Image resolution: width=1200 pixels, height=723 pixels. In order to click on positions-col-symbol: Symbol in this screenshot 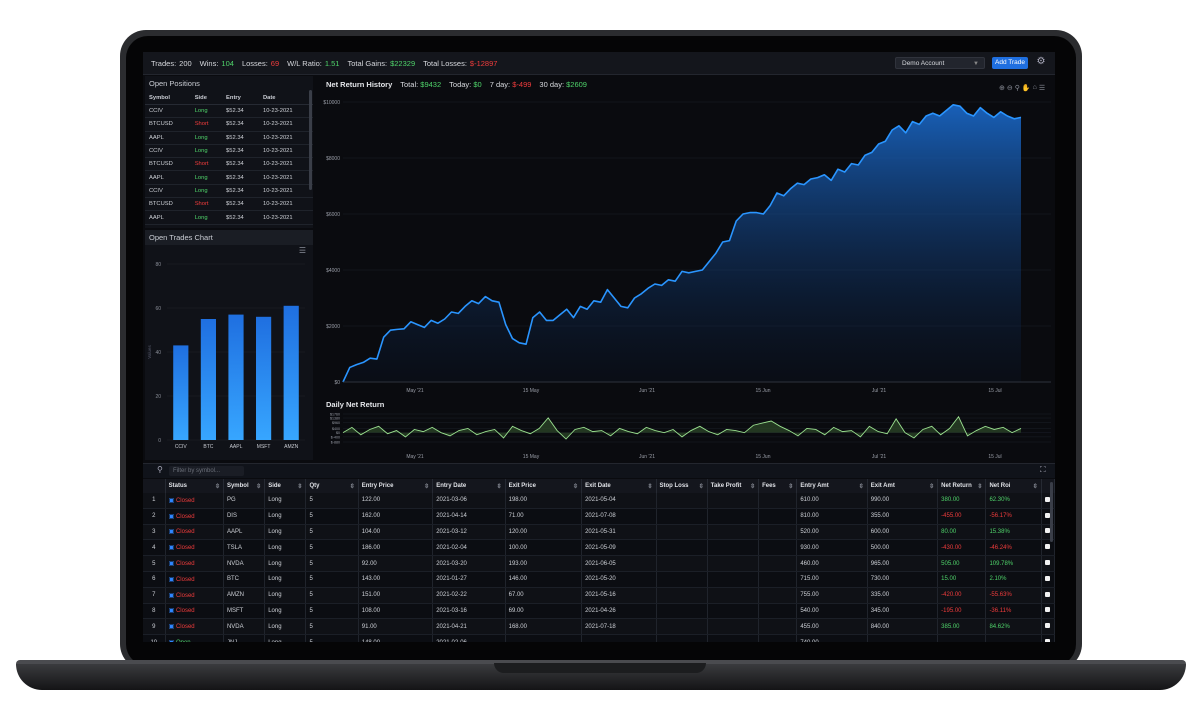, I will do `click(168, 98)`.